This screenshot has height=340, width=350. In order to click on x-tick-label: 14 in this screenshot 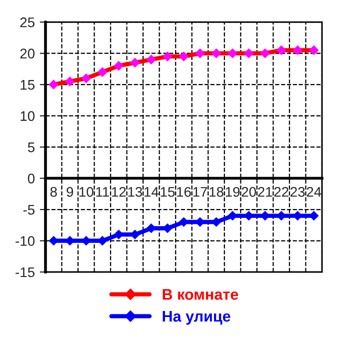, I will do `click(151, 192)`.